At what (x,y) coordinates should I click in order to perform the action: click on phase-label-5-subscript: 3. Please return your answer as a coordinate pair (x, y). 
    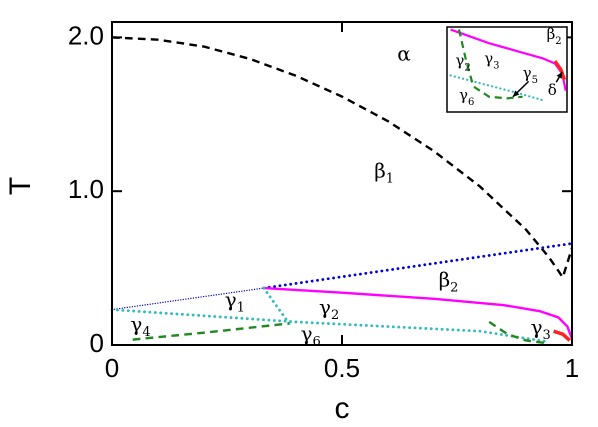
    Looking at the image, I should click on (547, 335).